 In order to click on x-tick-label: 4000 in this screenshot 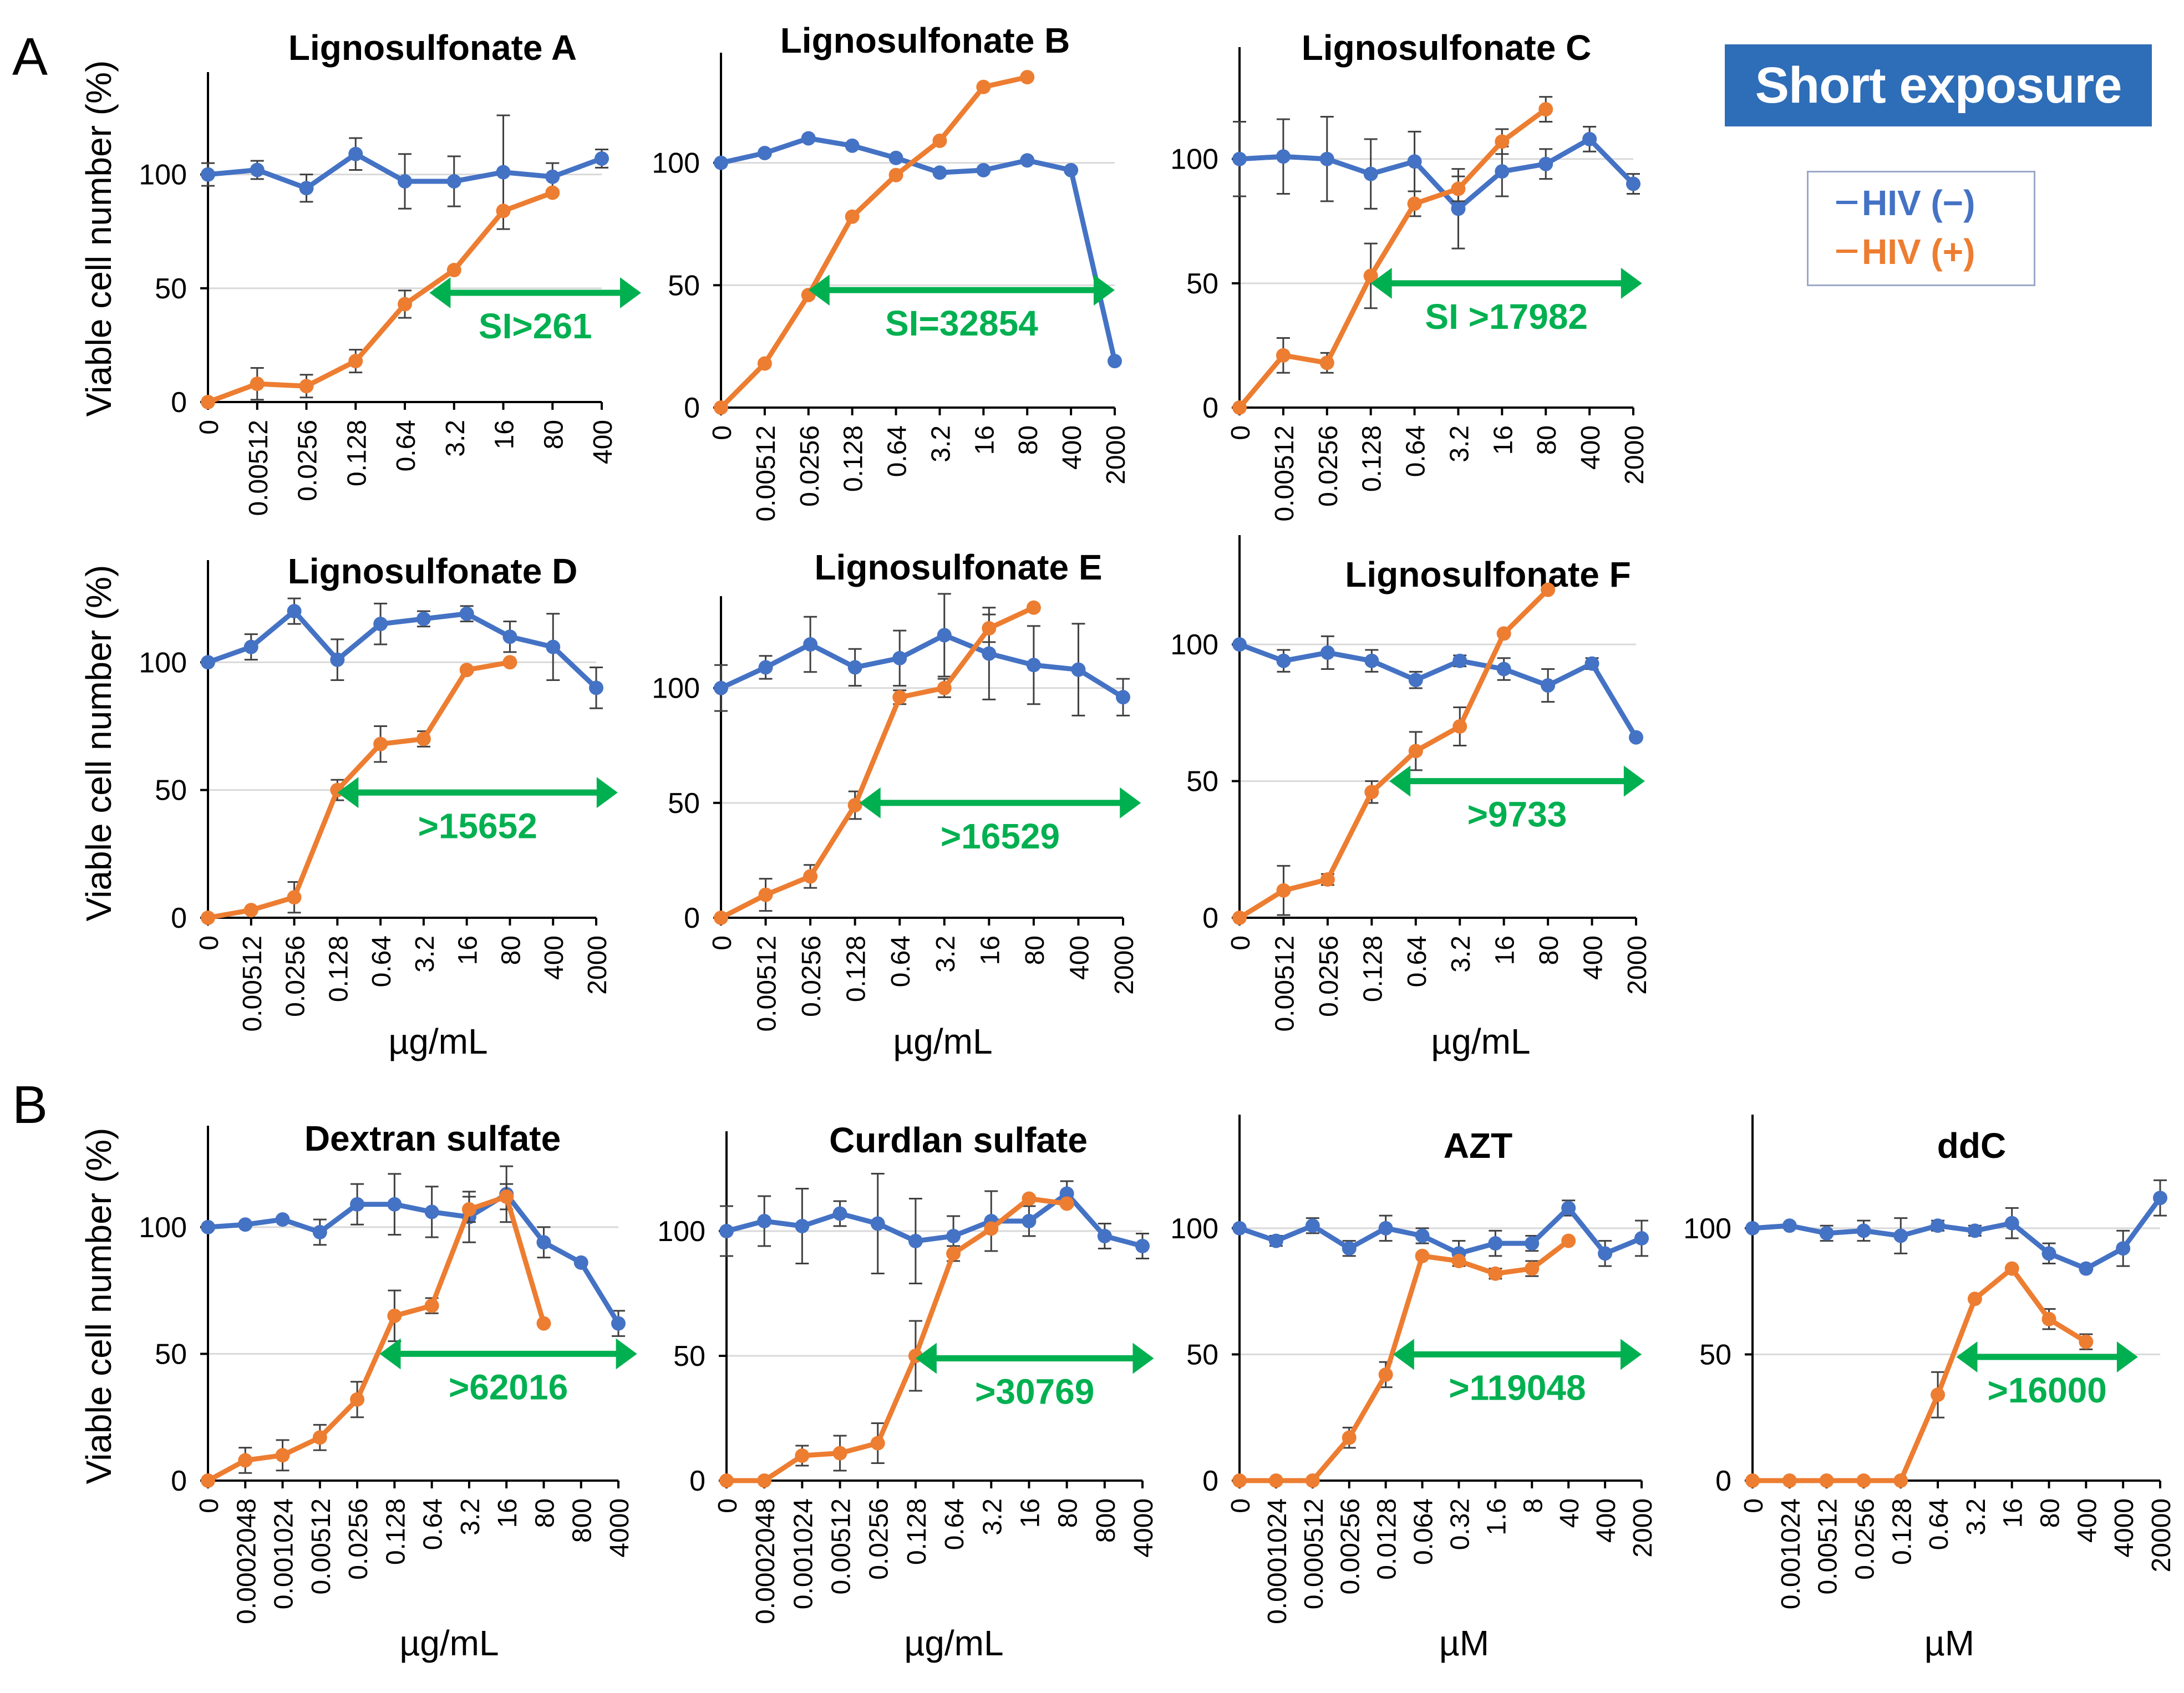, I will do `click(620, 1528)`.